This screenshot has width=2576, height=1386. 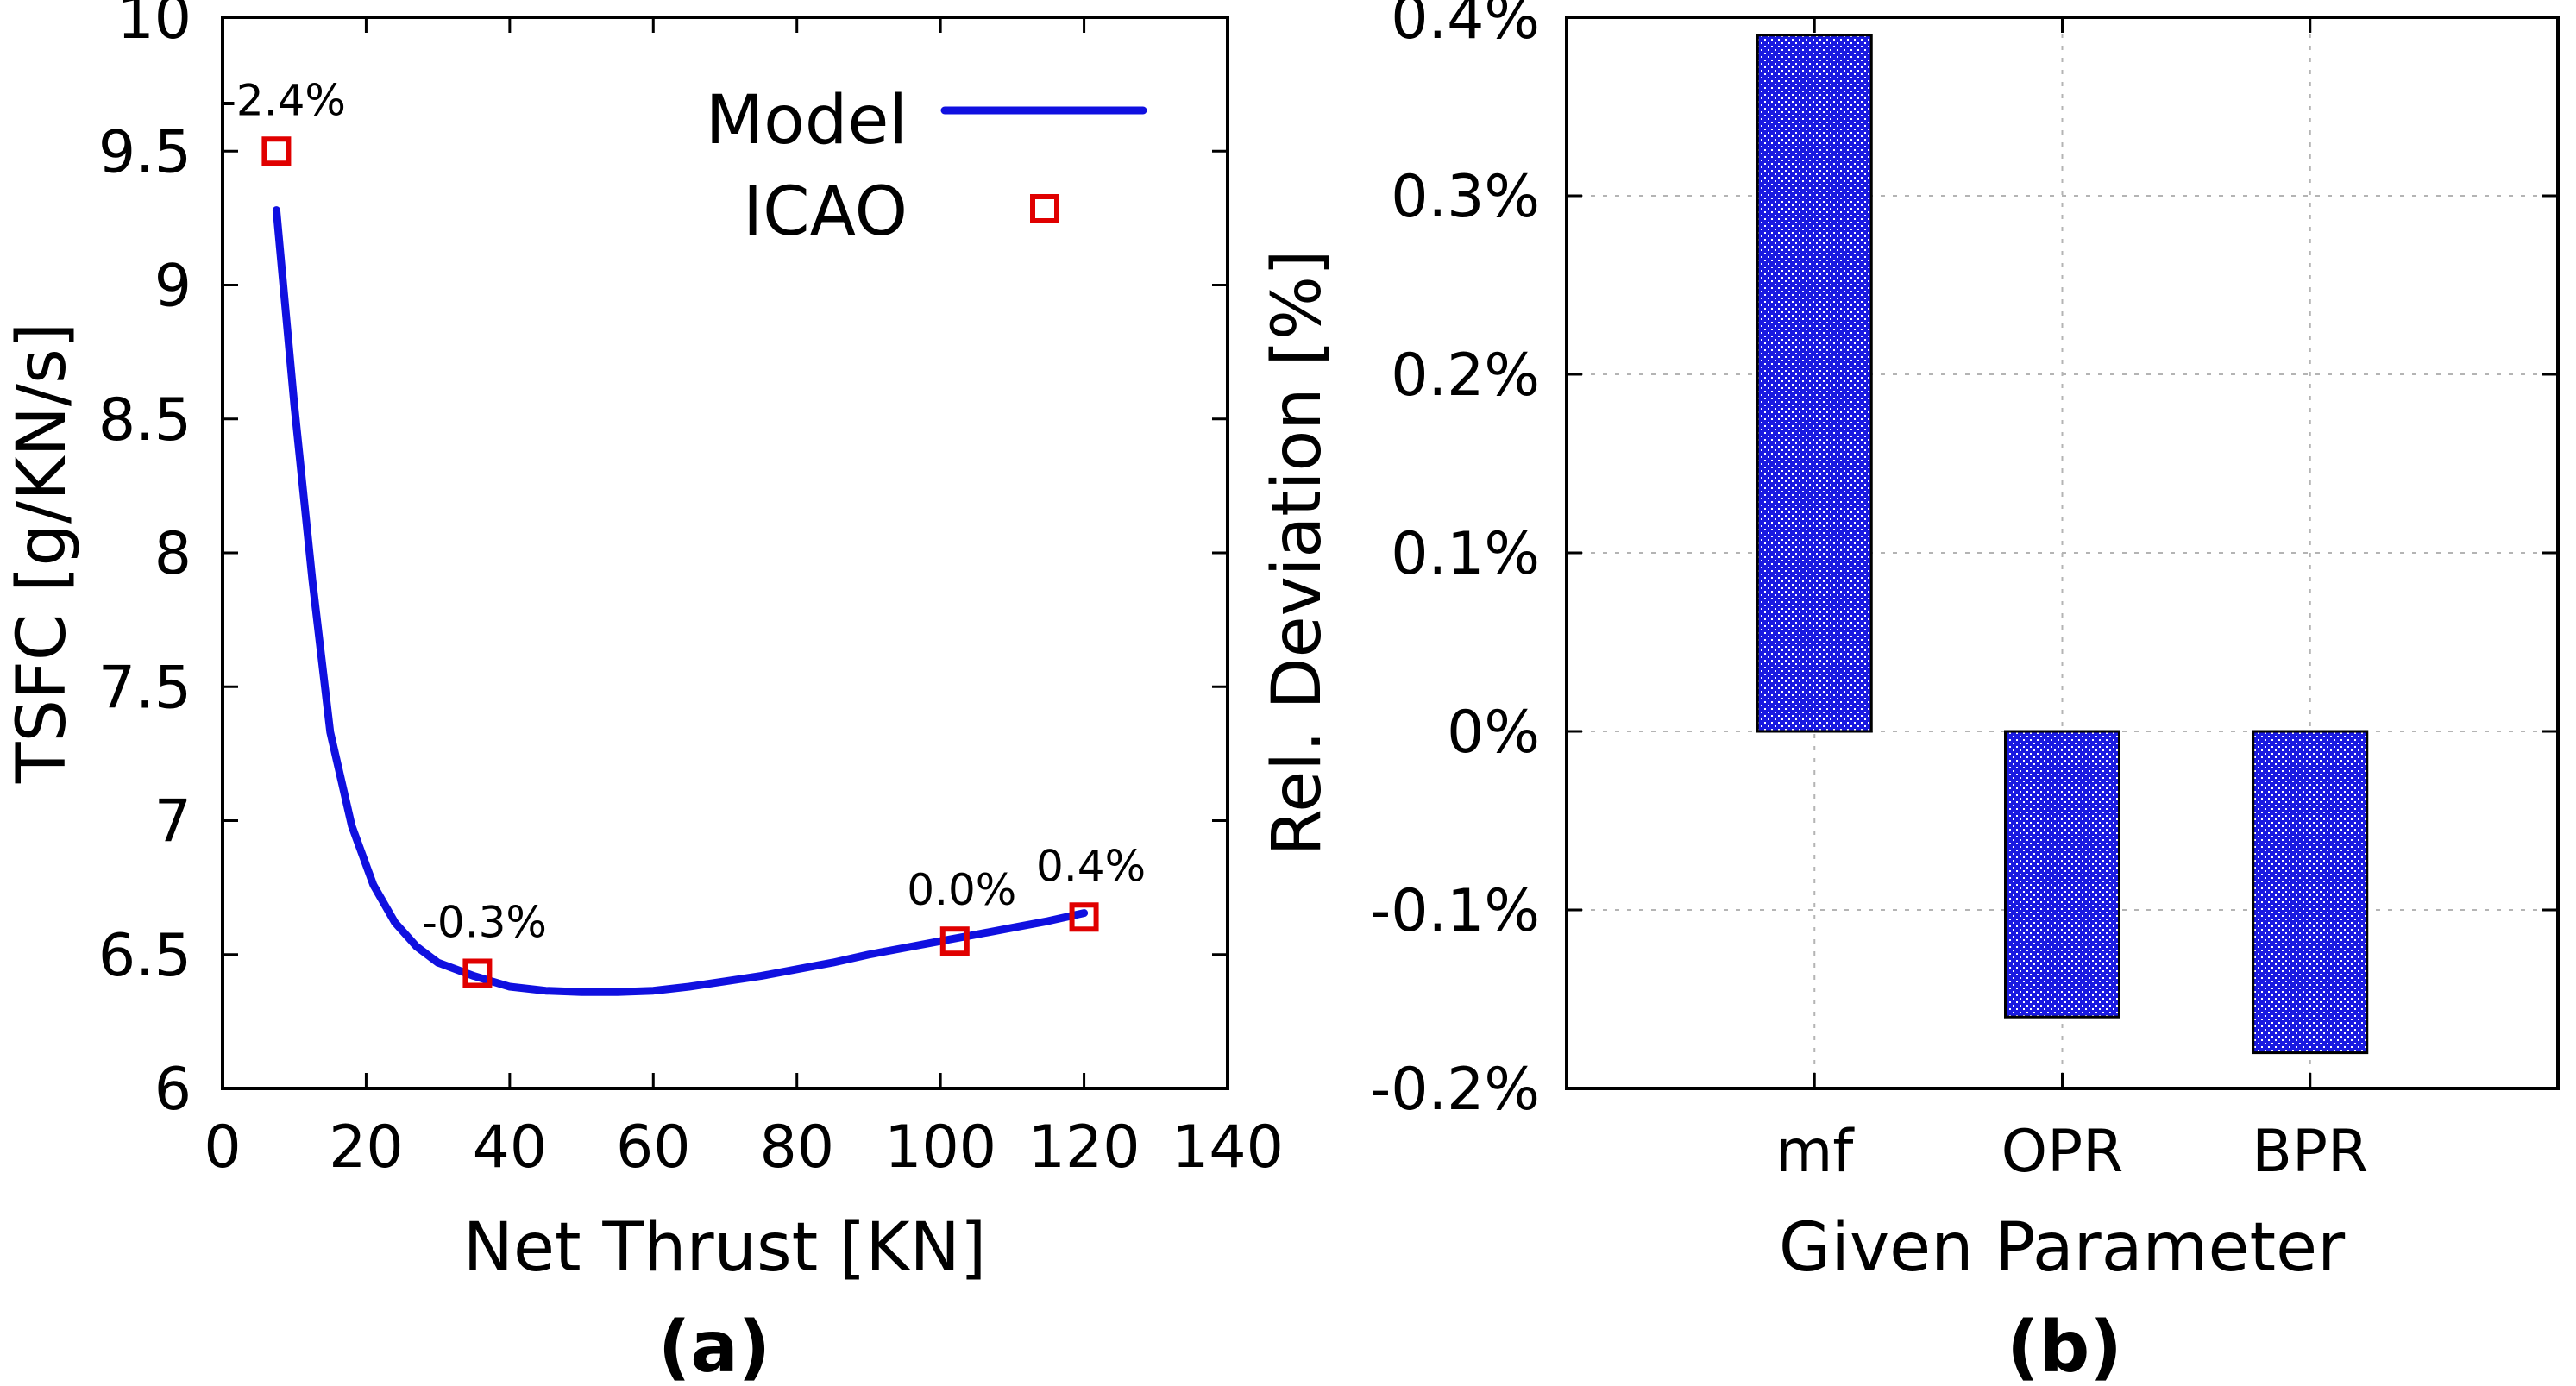 I want to click on x-tick-label: 60, so click(x=653, y=1148).